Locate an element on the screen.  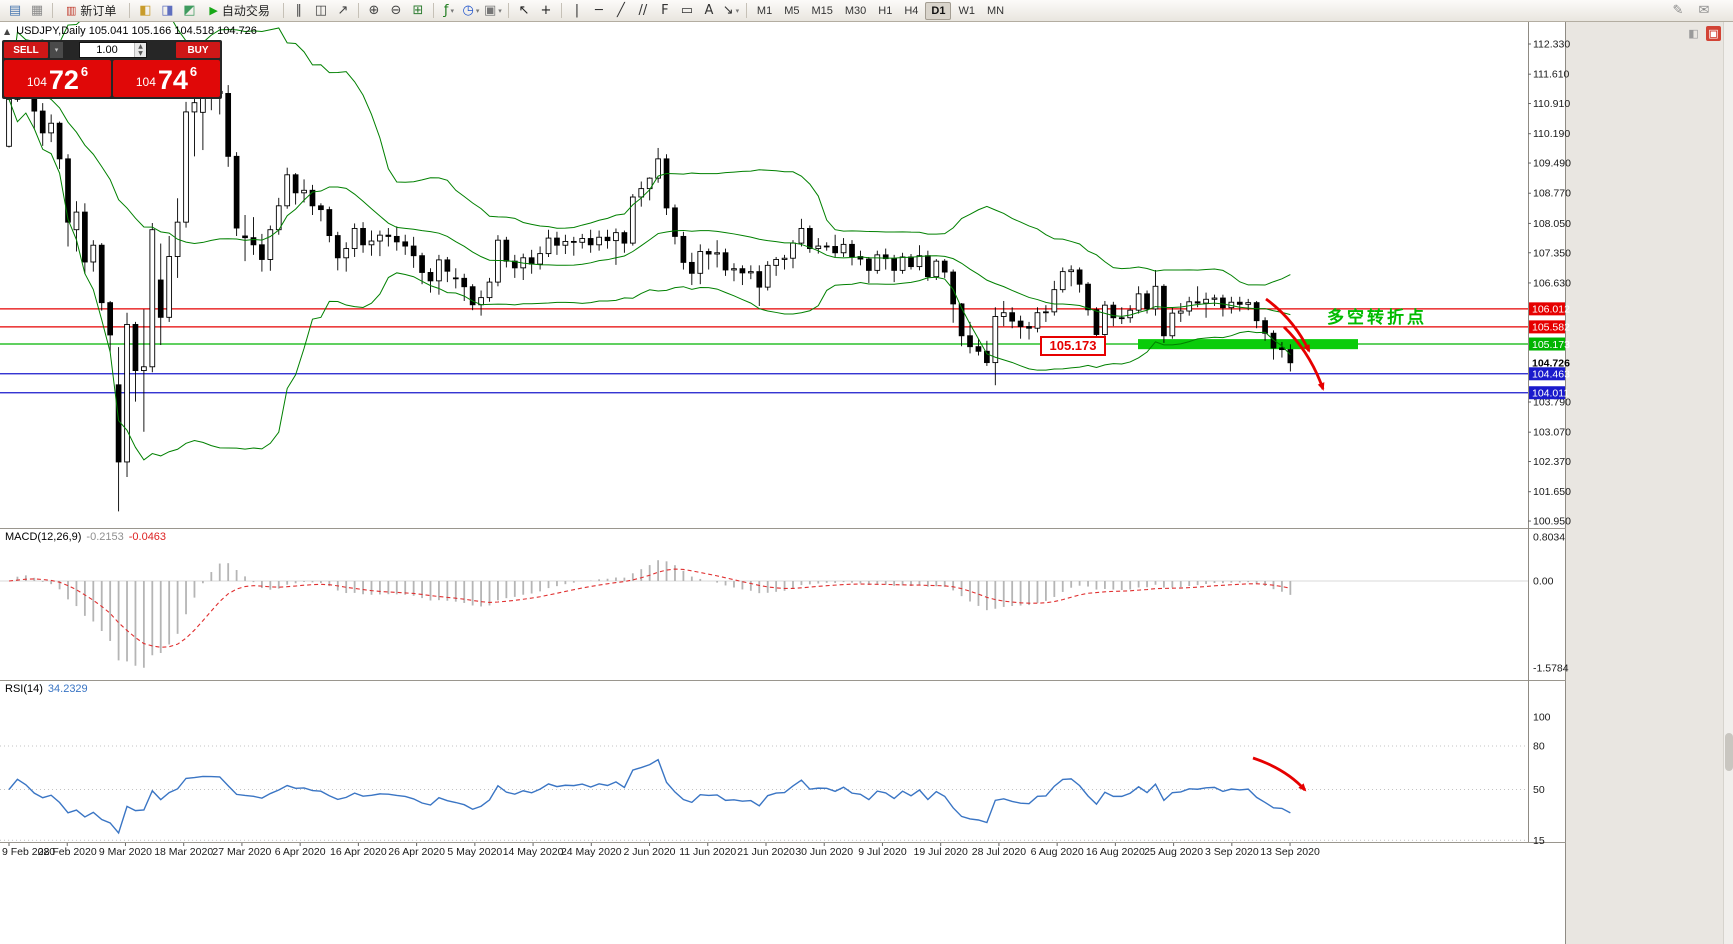
svg-text: 6 Aug 2020 is located at coordinates (1057, 852).